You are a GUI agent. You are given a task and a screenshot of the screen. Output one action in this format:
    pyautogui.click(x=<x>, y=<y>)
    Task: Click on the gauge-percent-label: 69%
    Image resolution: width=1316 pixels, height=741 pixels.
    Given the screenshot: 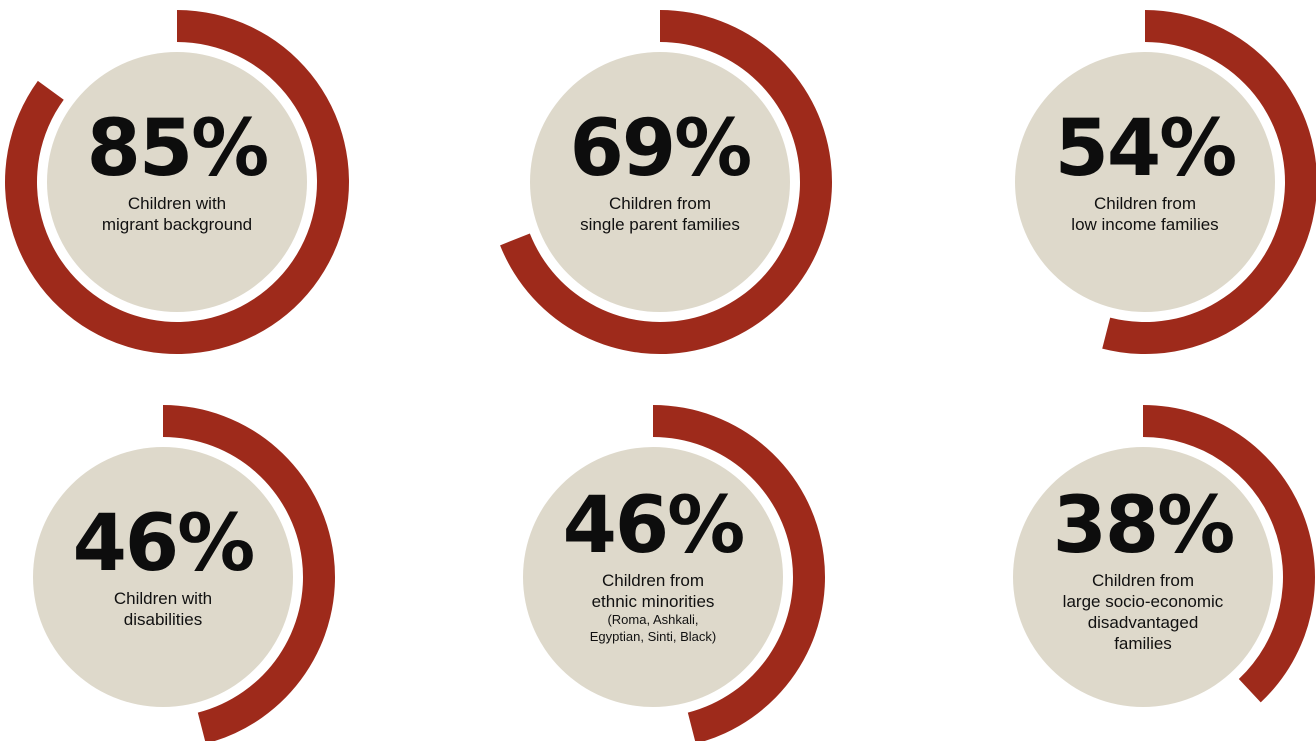 What is the action you would take?
    pyautogui.click(x=660, y=149)
    